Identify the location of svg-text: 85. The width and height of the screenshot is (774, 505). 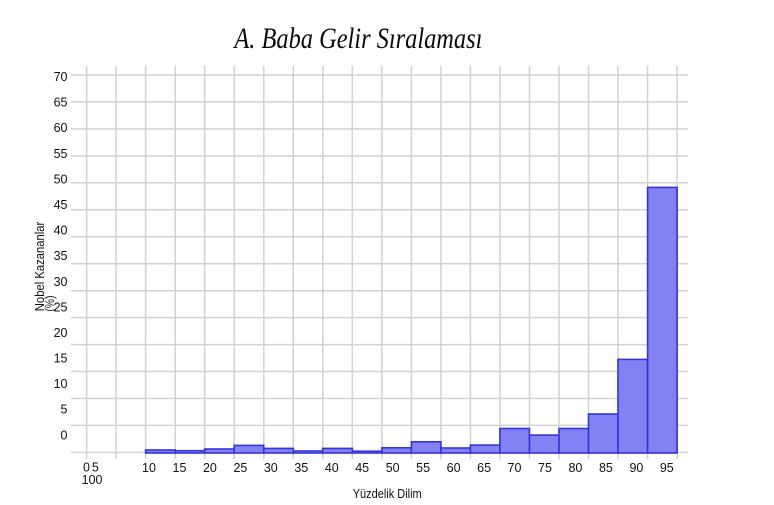
(606, 468).